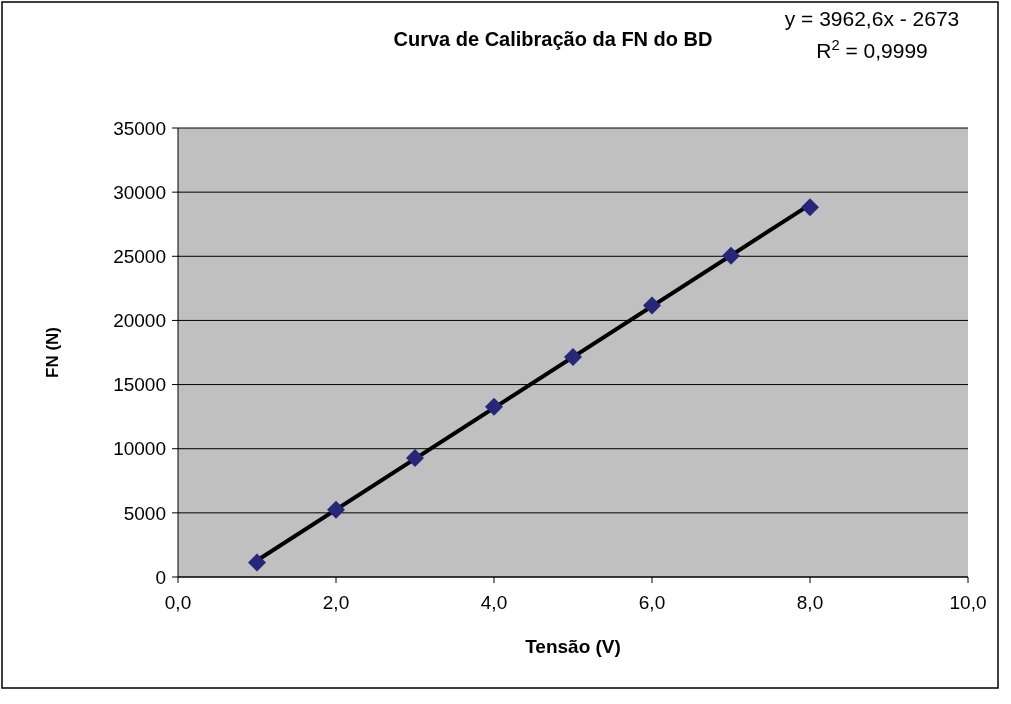 The height and width of the screenshot is (704, 1011). I want to click on y-tick-label: 35000, so click(139, 128).